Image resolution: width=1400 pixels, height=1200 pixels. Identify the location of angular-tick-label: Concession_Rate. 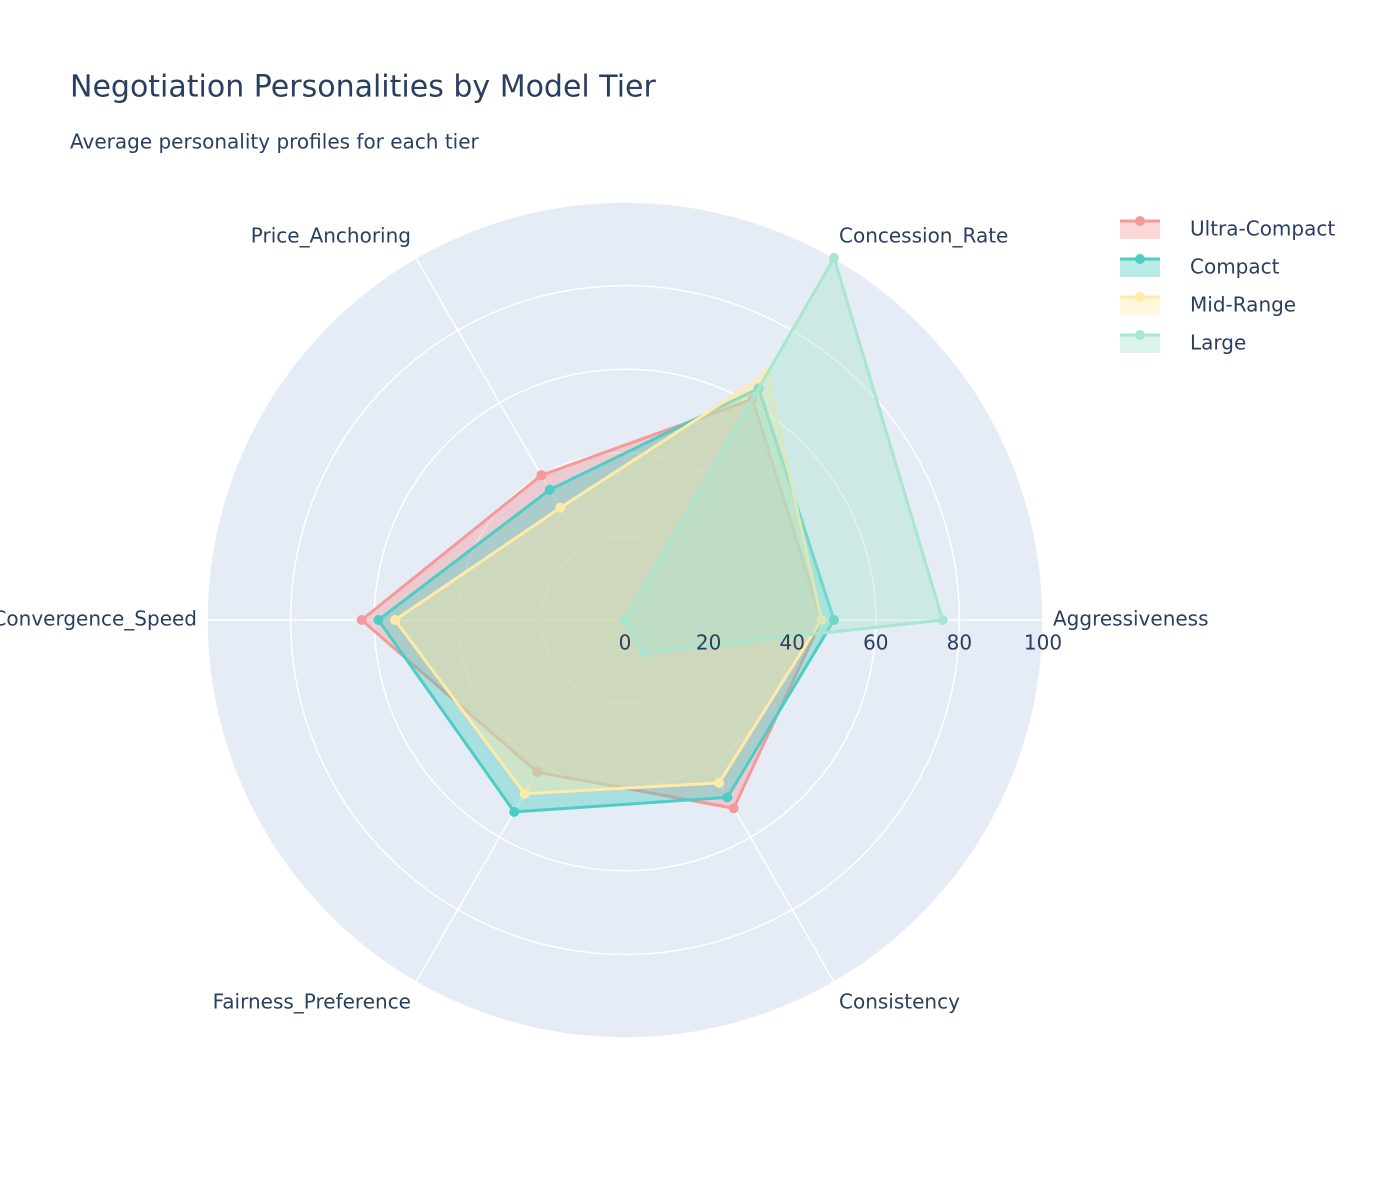
(923, 236).